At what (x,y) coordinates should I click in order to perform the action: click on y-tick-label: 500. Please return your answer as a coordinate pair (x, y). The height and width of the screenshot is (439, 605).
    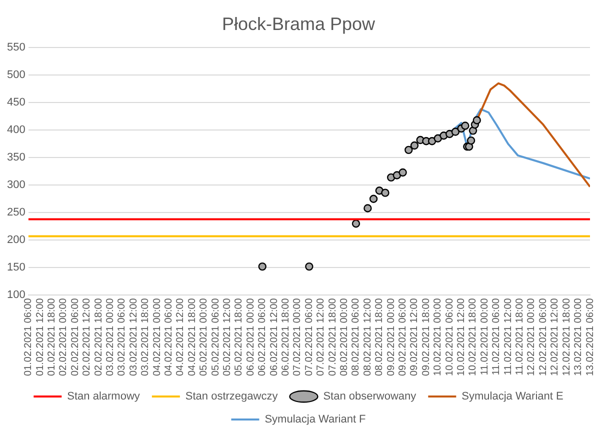
    Looking at the image, I should click on (16, 75).